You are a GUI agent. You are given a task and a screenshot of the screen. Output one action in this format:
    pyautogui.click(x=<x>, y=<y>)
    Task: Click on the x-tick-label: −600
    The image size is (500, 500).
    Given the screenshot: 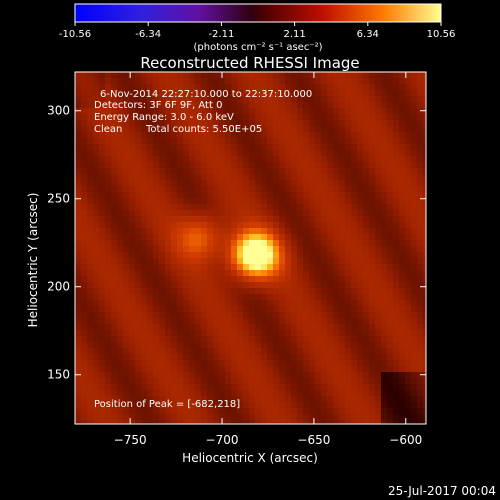 What is the action you would take?
    pyautogui.click(x=405, y=440)
    